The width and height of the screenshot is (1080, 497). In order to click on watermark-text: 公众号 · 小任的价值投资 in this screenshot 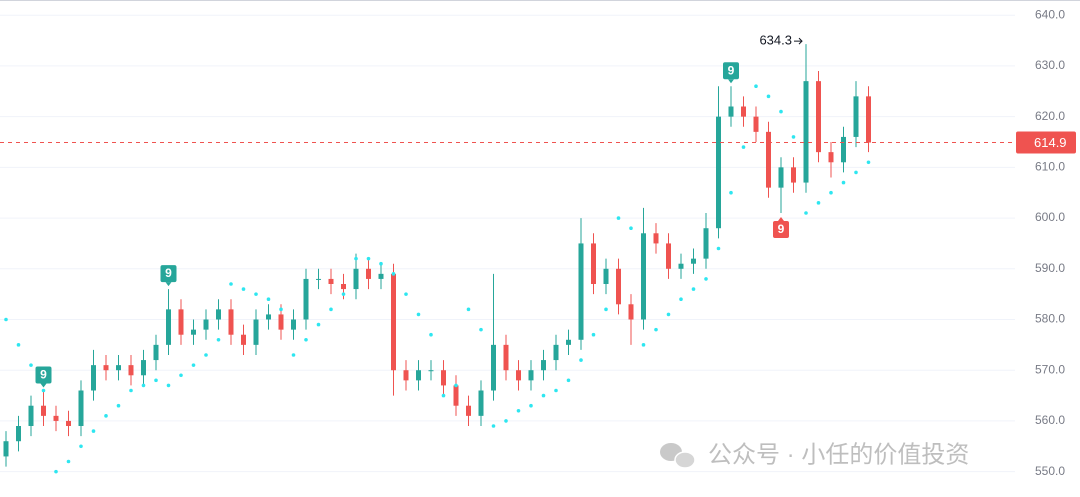, I will do `click(838, 454)`.